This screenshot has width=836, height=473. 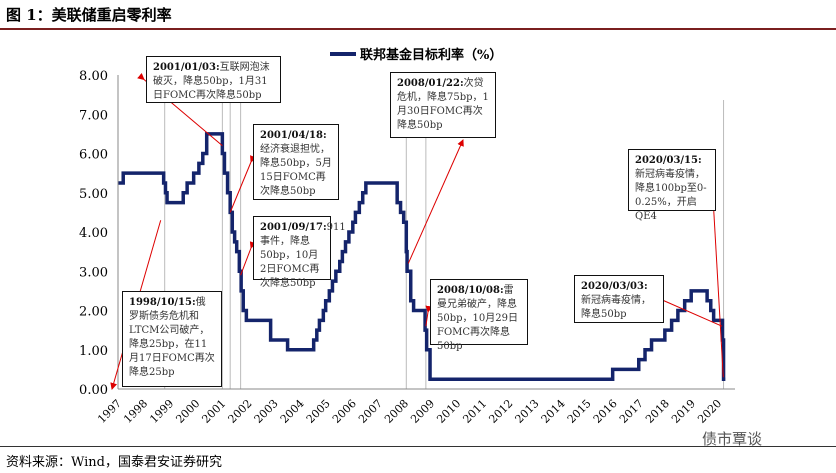 What do you see at coordinates (657, 411) in the screenshot?
I see `x-tick-label: 2018` at bounding box center [657, 411].